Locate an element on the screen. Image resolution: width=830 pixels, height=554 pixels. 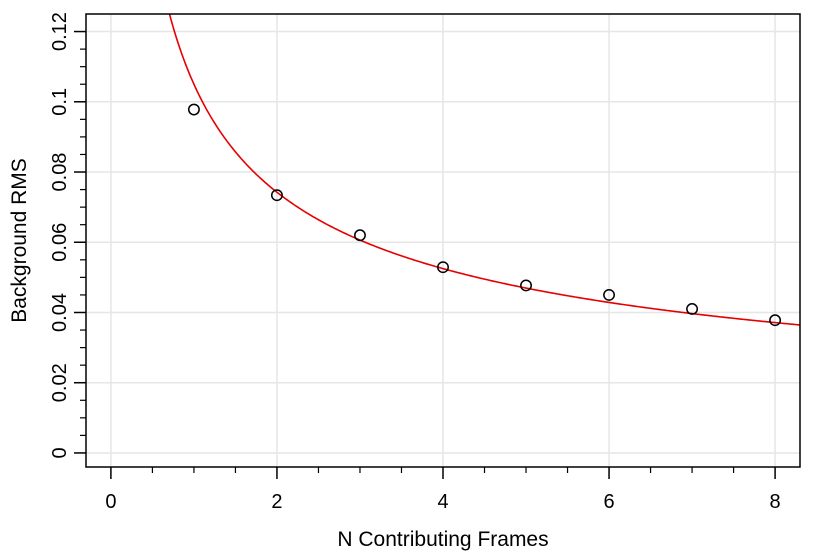
y-tick-label: 0.1 is located at coordinates (60, 102).